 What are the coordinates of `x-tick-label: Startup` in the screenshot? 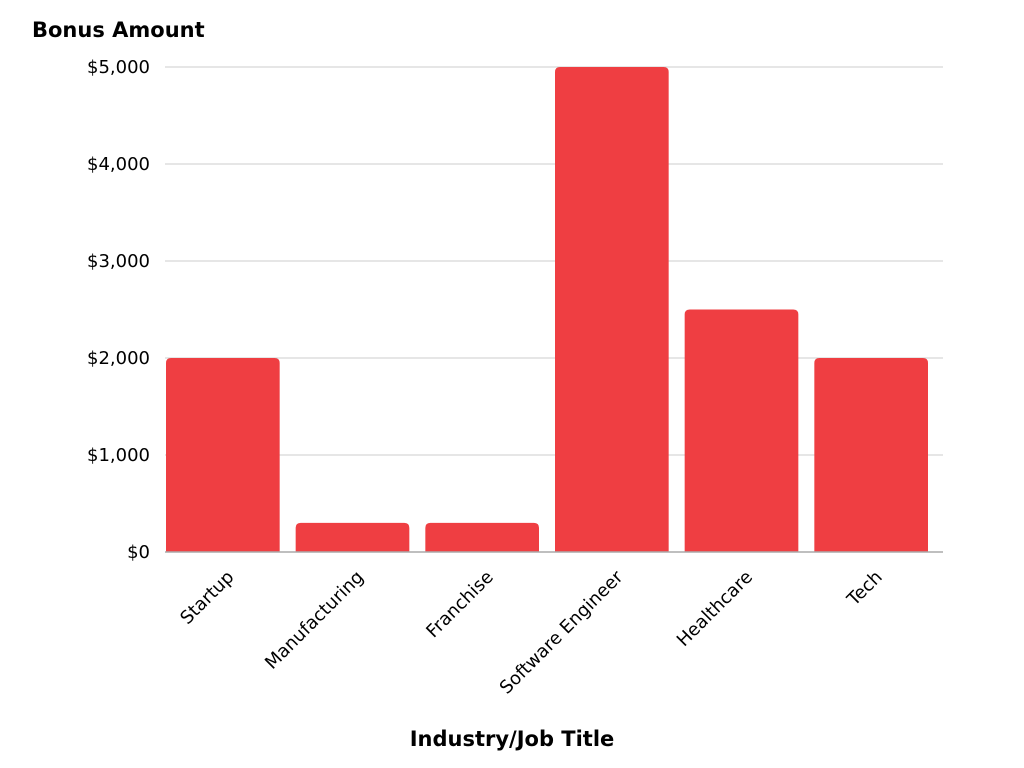 It's located at (207, 598).